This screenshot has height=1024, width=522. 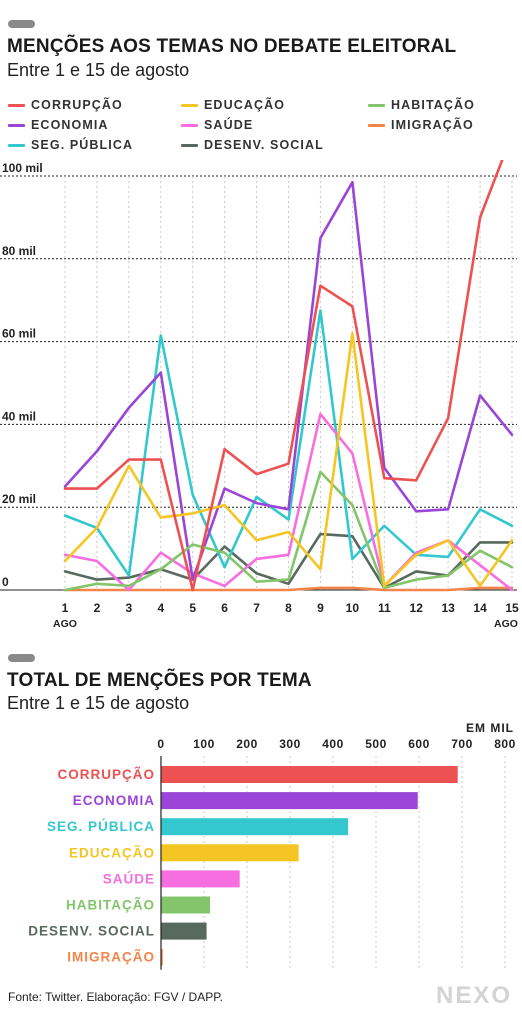 I want to click on bar-imigracao, so click(x=162, y=957).